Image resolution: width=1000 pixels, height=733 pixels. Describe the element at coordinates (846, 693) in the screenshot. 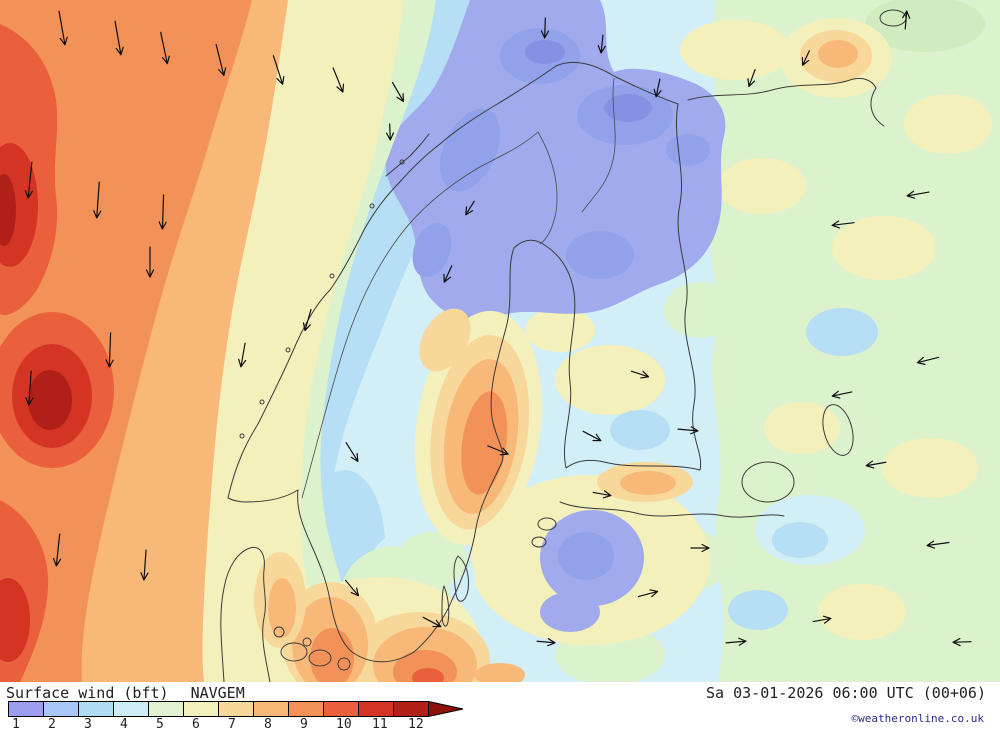

I see `valid-time: Sa 03-01-2026 06:00 UTC (00+06)` at that location.